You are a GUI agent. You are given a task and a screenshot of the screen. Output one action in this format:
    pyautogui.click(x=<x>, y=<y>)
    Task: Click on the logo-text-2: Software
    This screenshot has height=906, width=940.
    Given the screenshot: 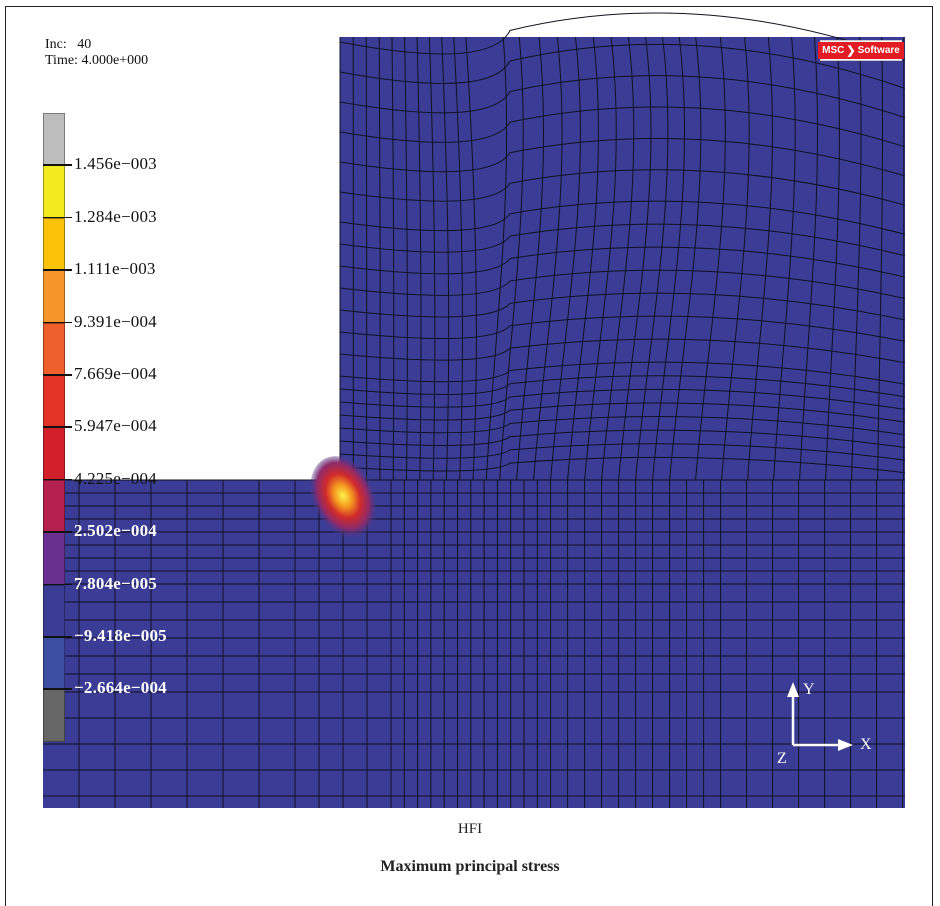 What is the action you would take?
    pyautogui.click(x=879, y=50)
    